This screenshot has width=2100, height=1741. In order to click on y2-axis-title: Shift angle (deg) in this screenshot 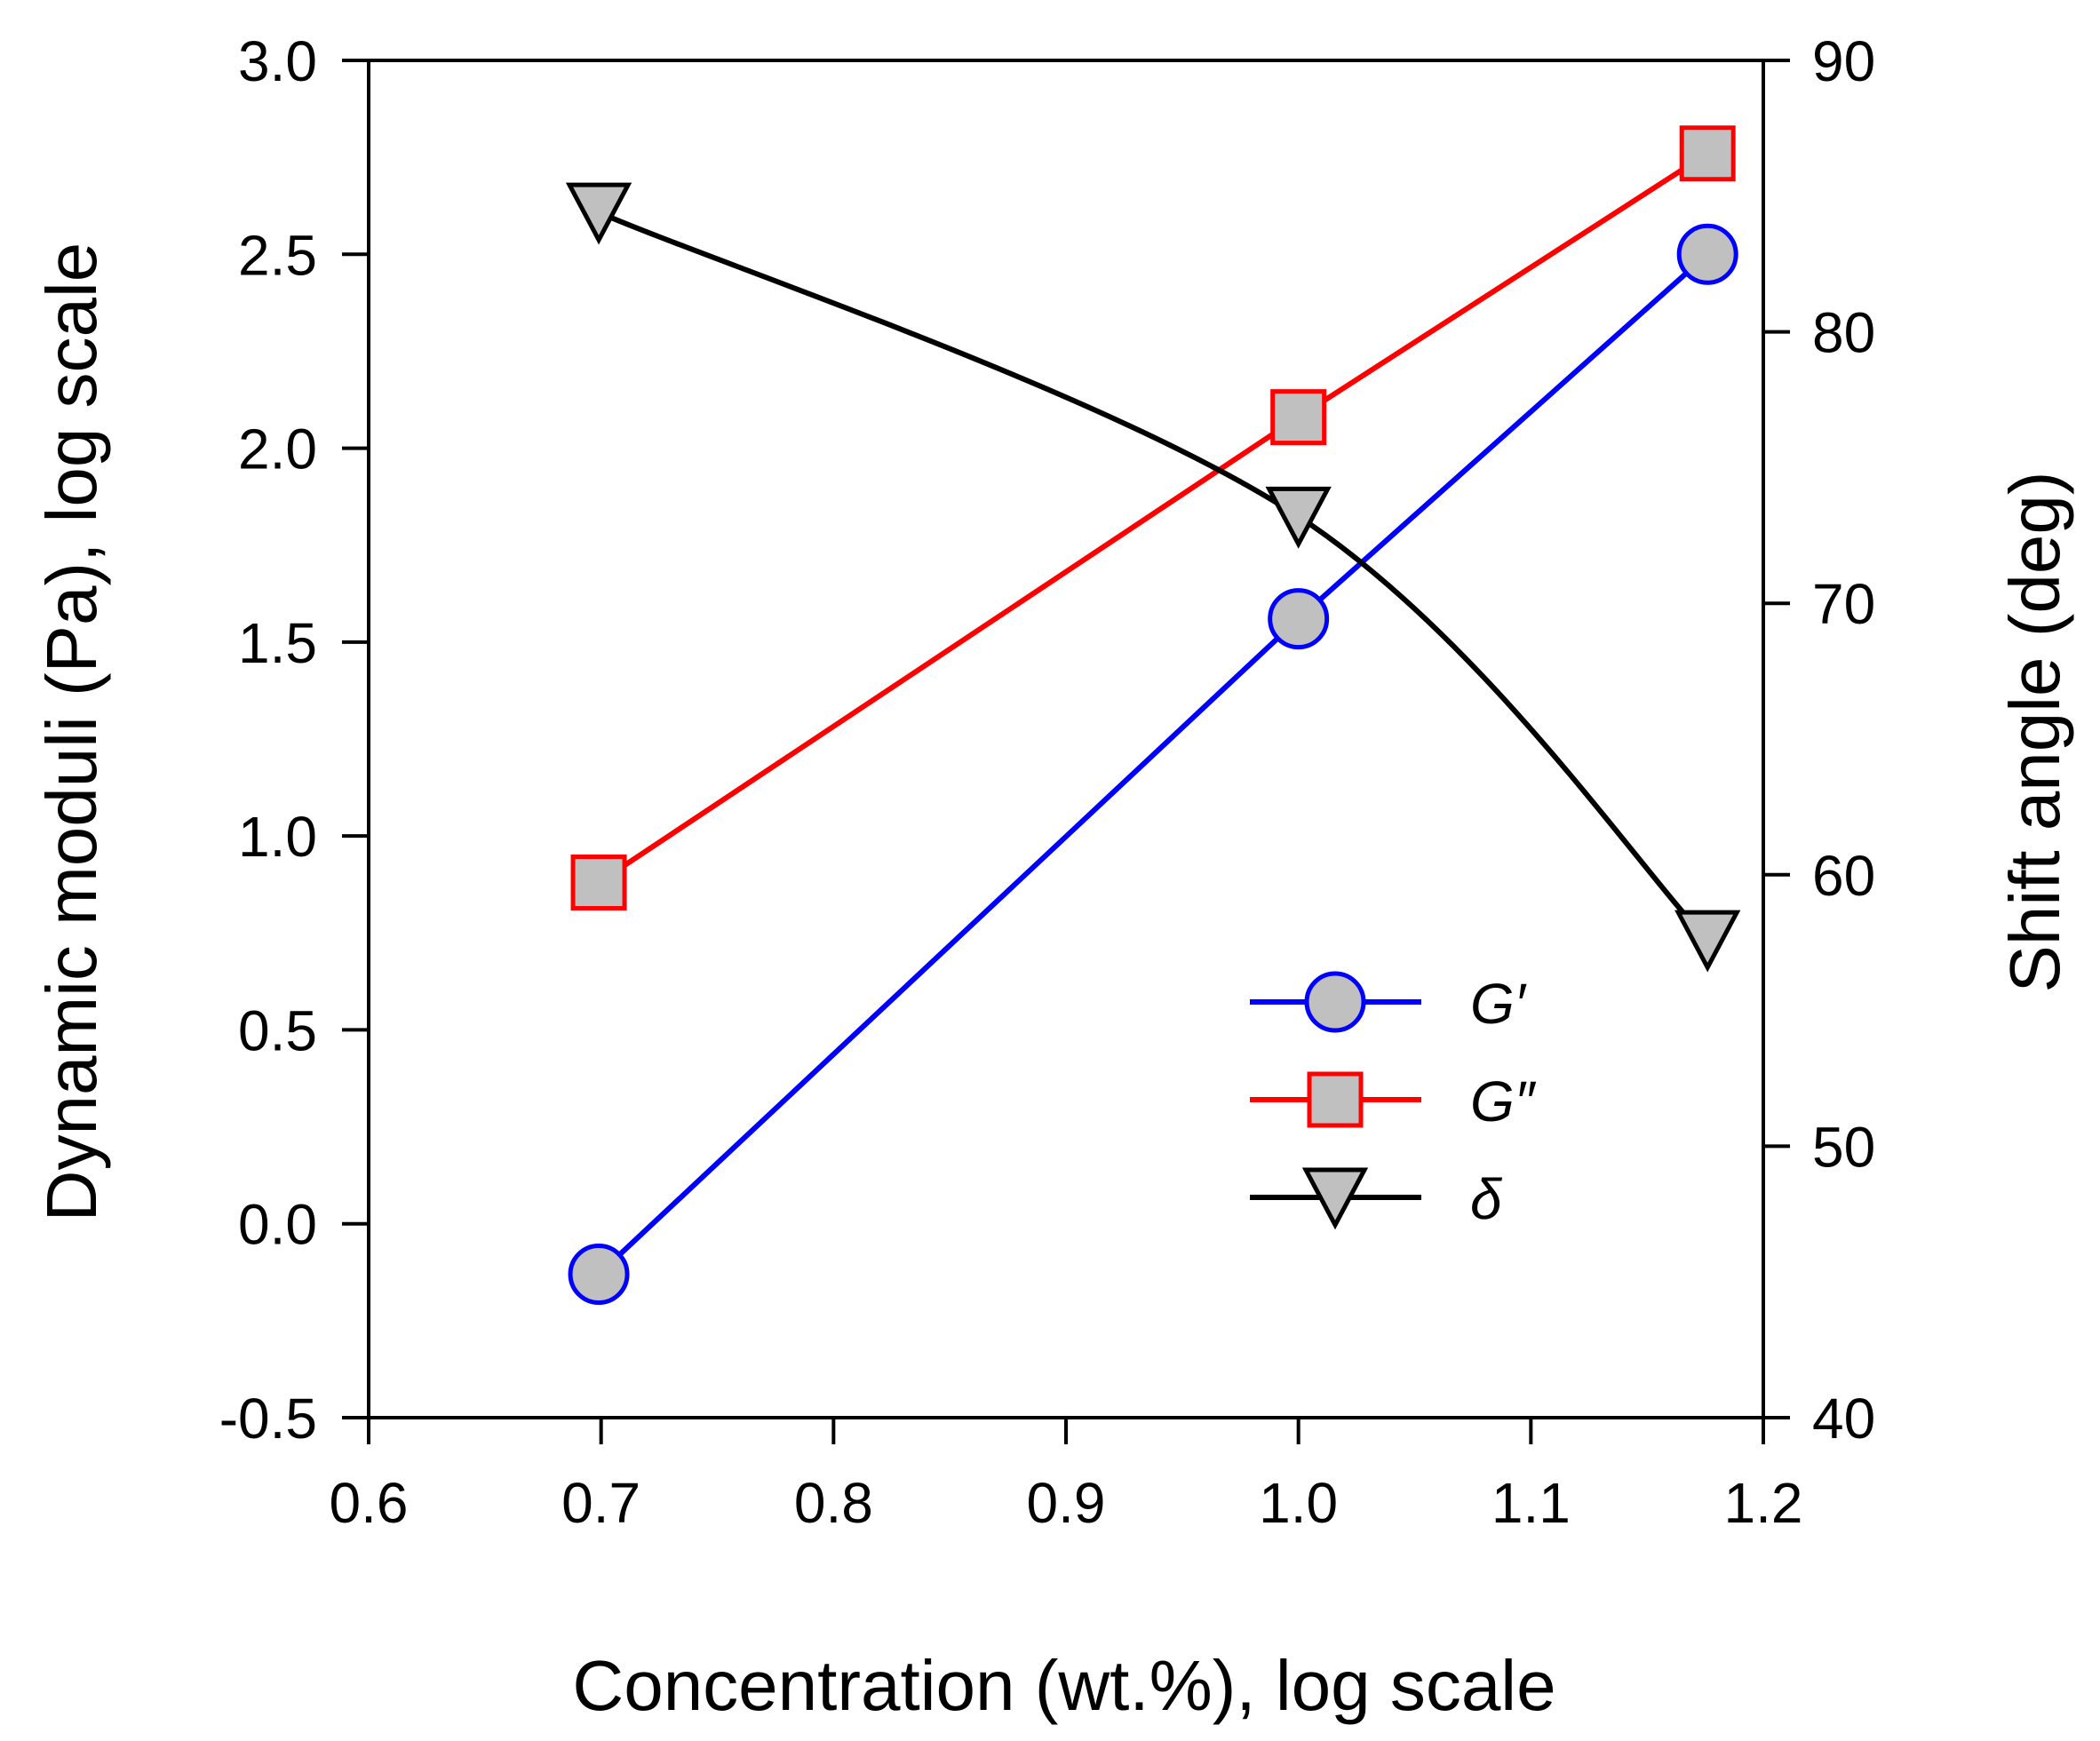, I will do `click(2034, 732)`.